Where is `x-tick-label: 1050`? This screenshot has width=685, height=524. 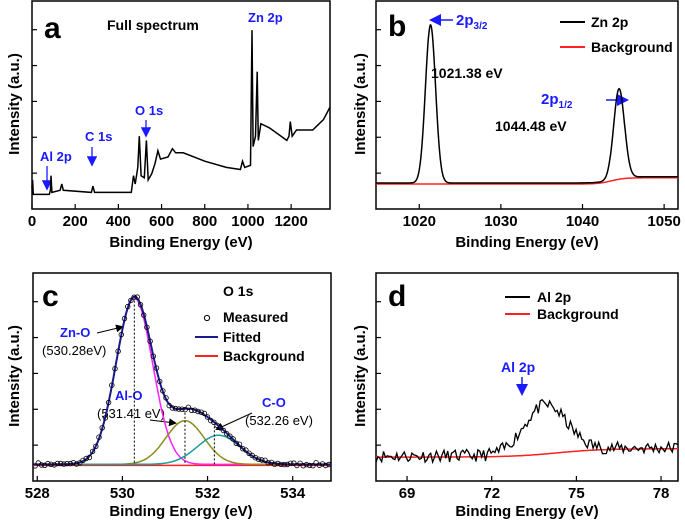 x-tick-label: 1050 is located at coordinates (663, 221).